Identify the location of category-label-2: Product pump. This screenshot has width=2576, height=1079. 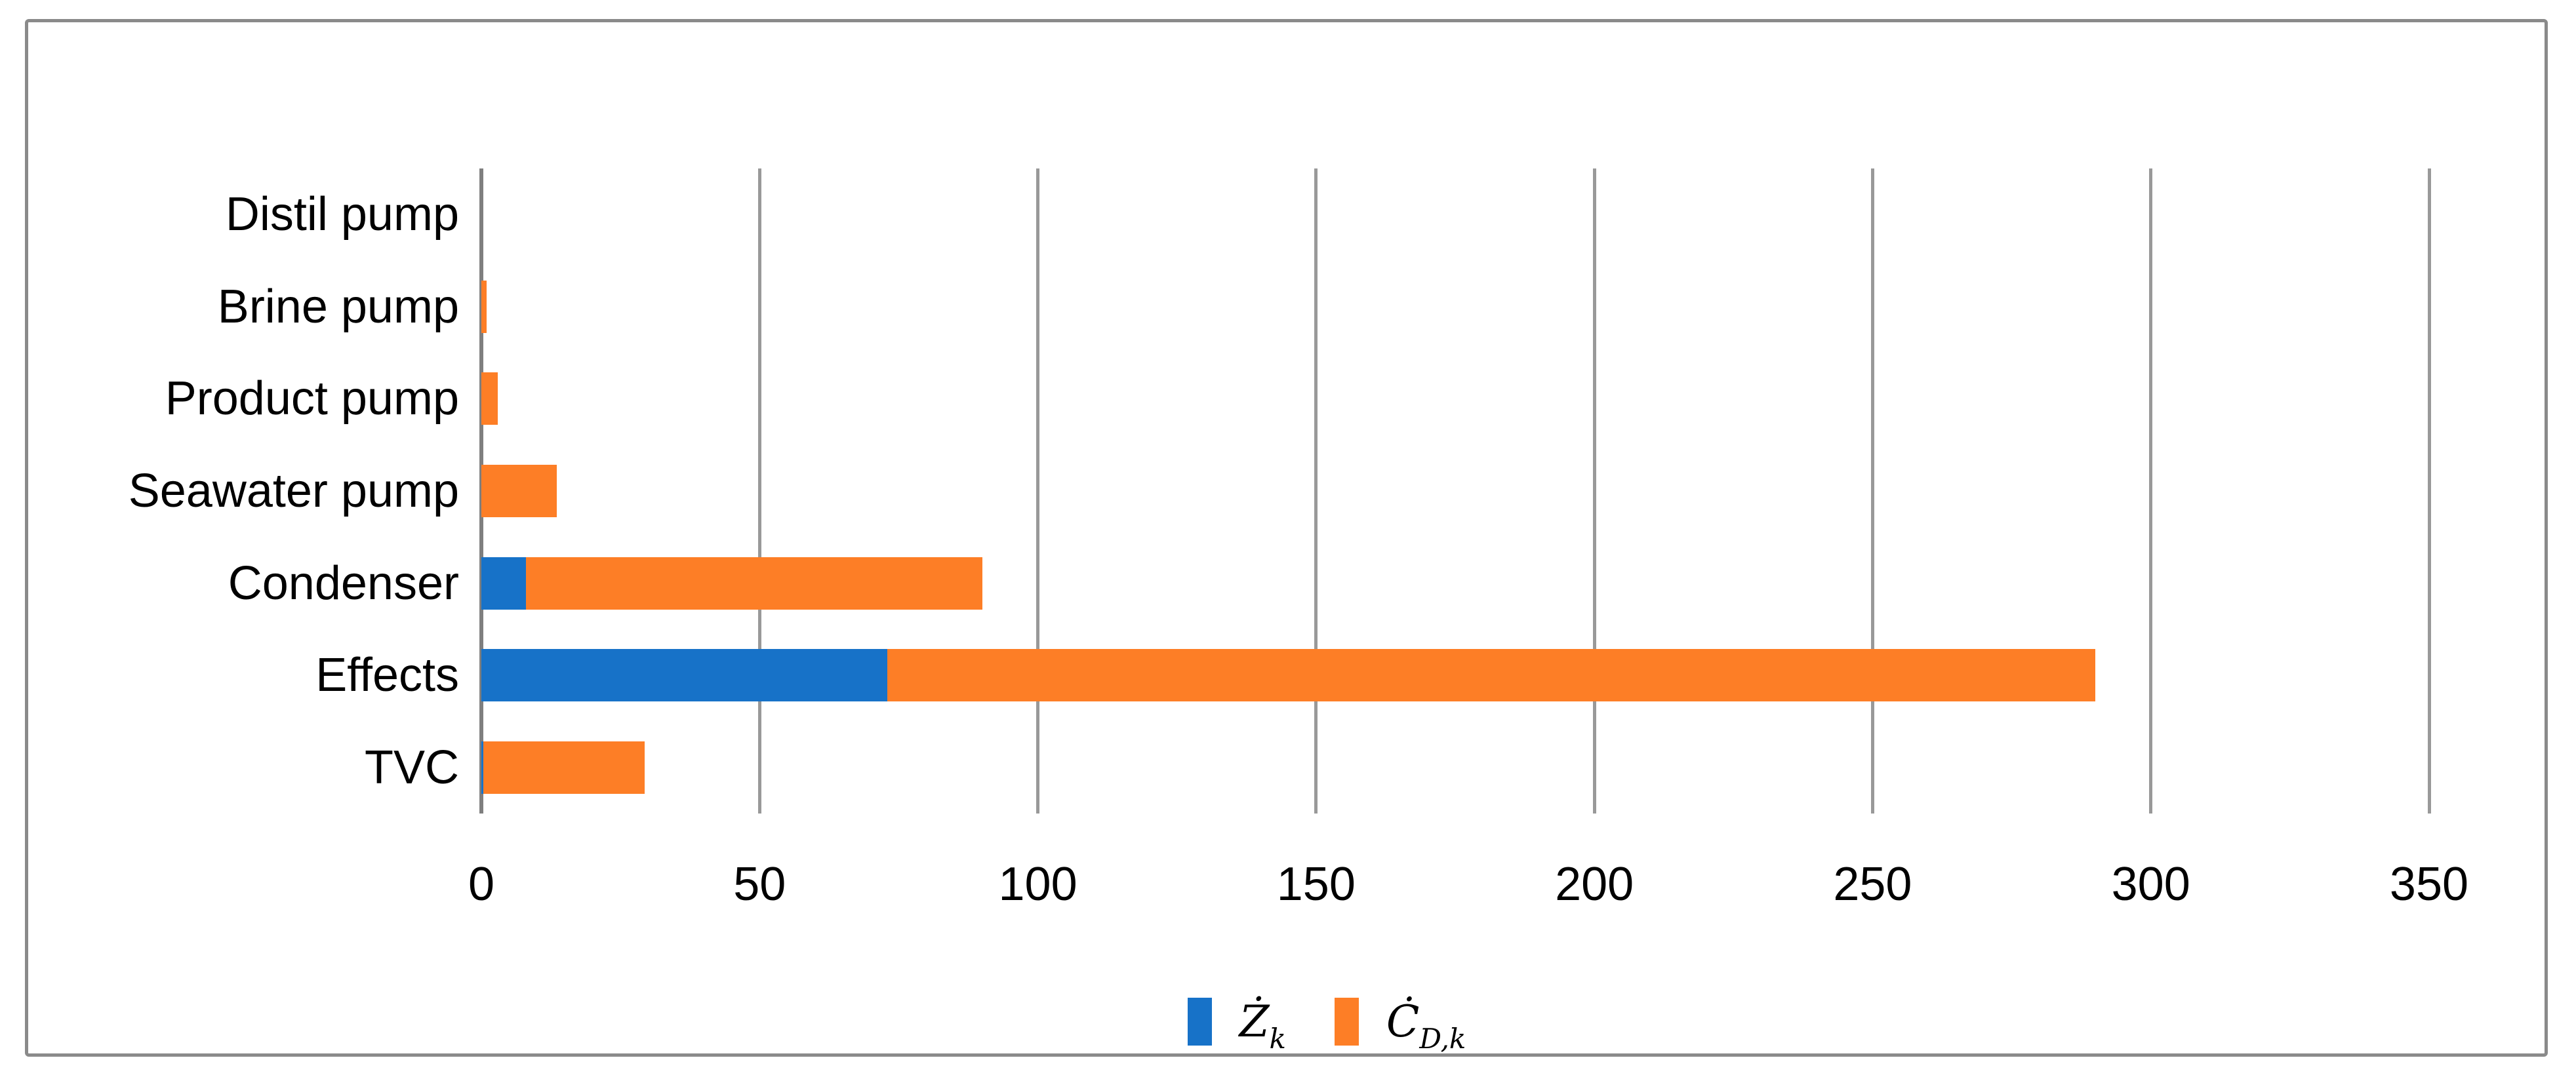
(312, 398).